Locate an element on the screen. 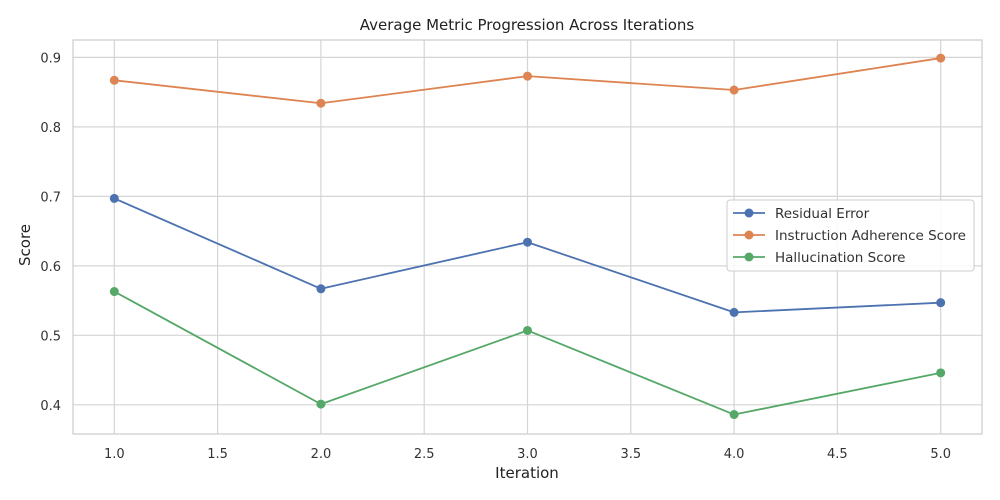  x-tick-label: 1.5 is located at coordinates (217, 454).